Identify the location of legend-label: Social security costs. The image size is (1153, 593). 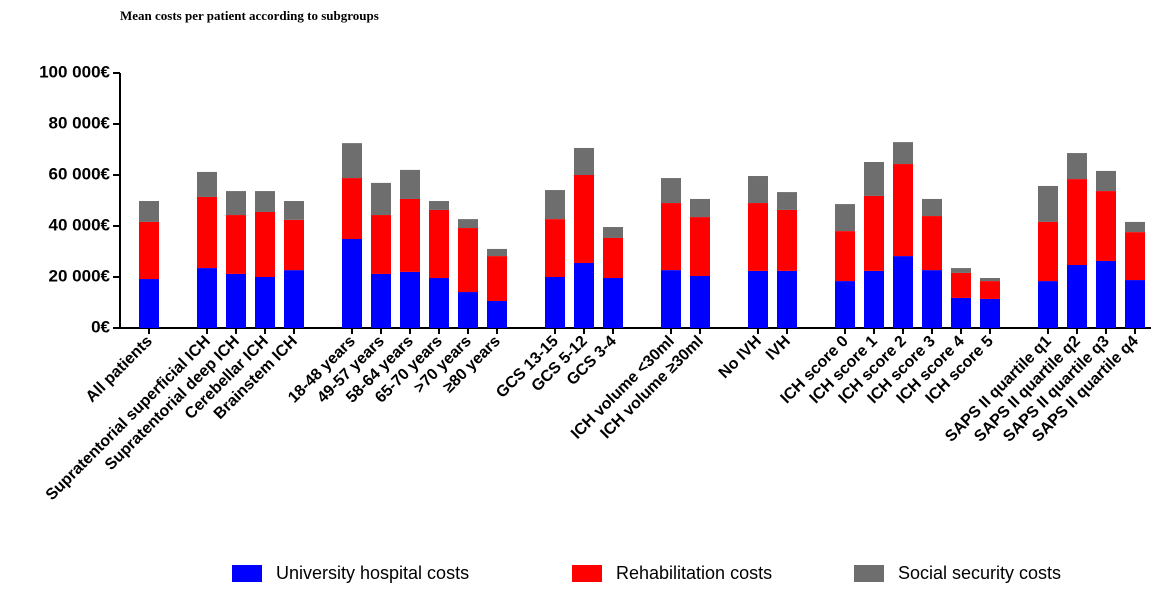
(979, 573).